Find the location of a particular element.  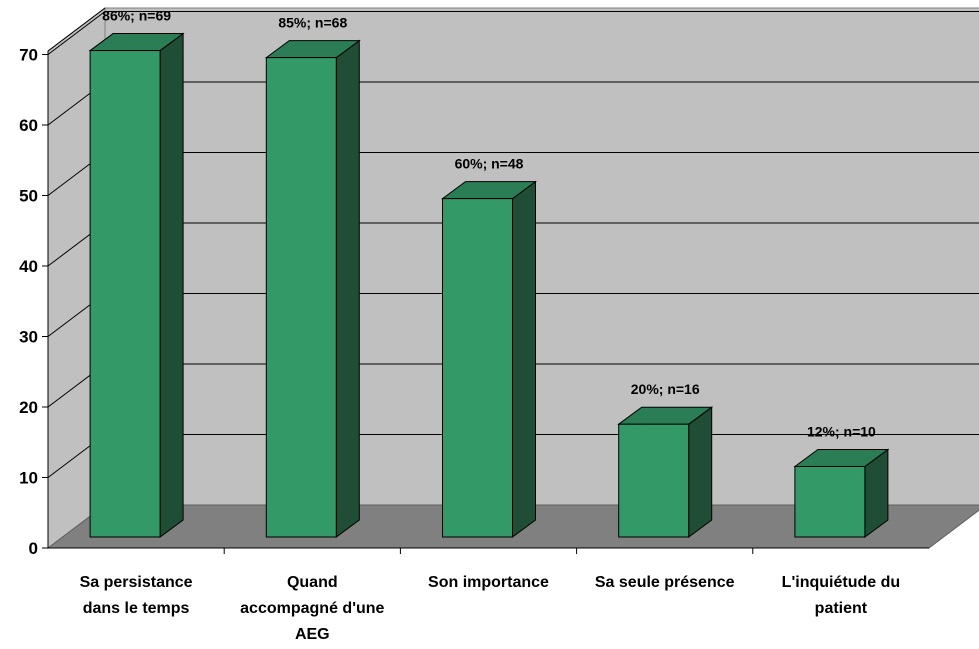

gridline-side is located at coordinates (76, 33).